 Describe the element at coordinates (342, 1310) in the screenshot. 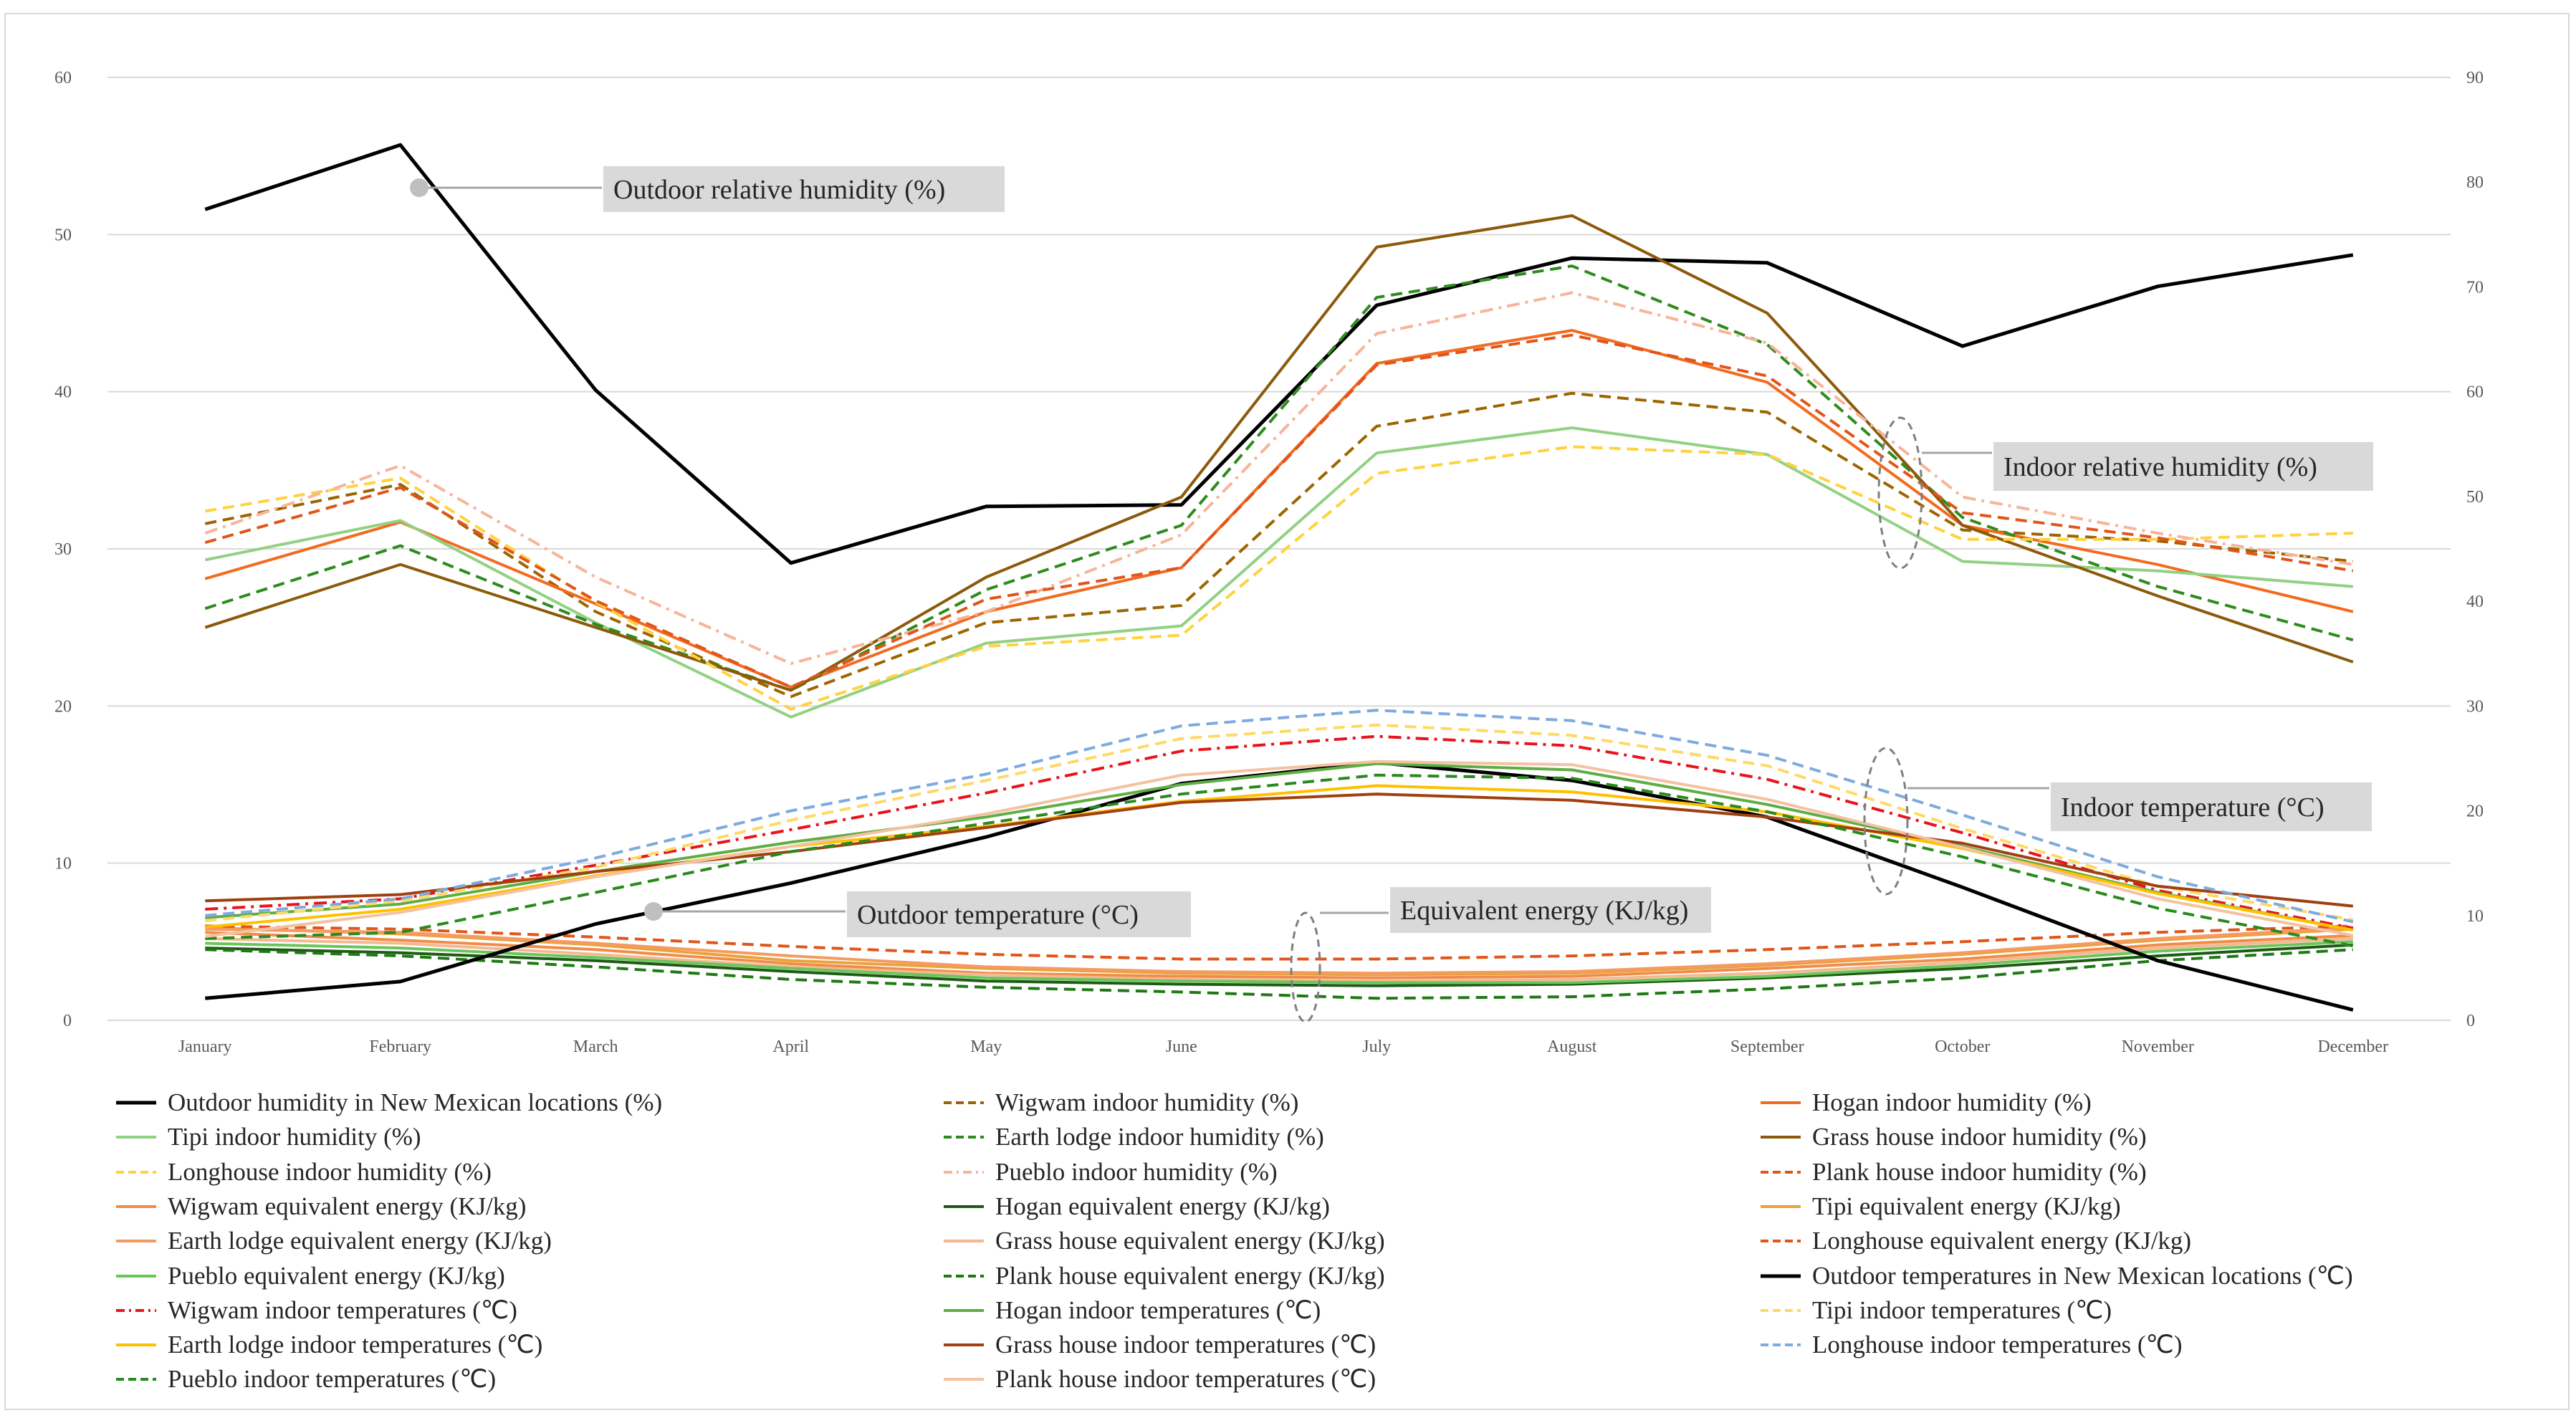

I see `legend-label: Wigwam indoor temperatures (℃)` at that location.